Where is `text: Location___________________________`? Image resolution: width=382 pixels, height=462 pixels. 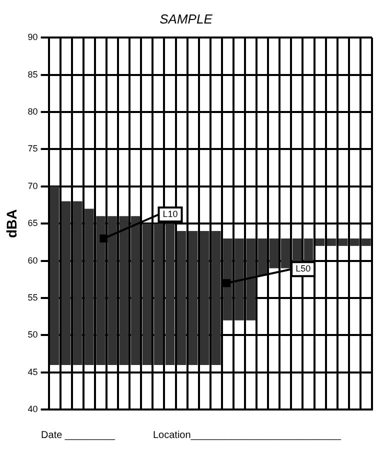 text: Location___________________________ is located at coordinates (247, 435).